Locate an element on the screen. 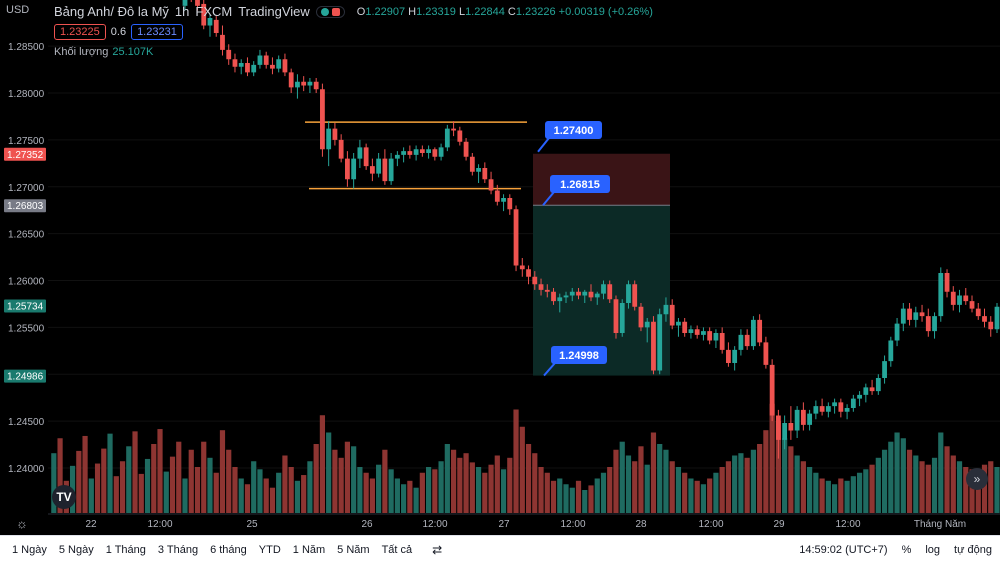 This screenshot has width=1000, height=563. log-toggle: log is located at coordinates (933, 549).